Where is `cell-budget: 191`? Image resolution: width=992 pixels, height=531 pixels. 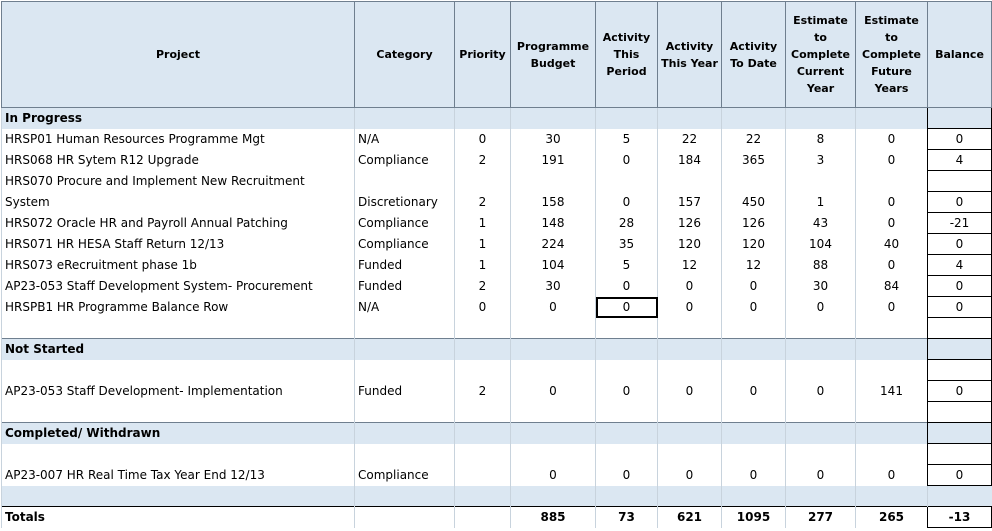
cell-budget: 191 is located at coordinates (553, 160).